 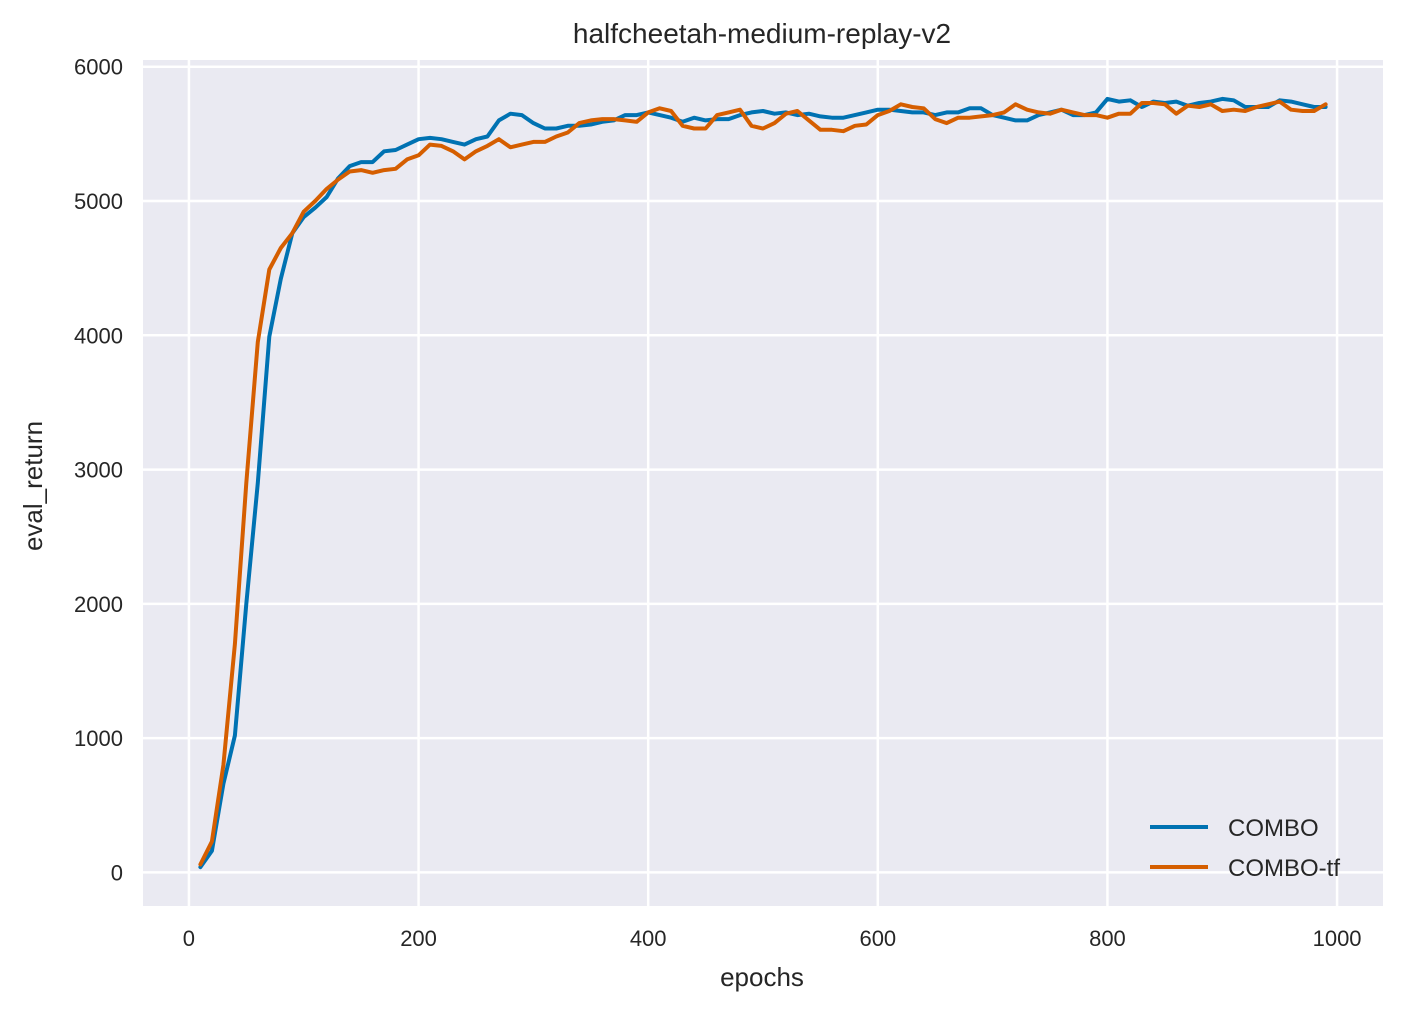 I want to click on y-axis-label: eval_return, so click(x=33, y=486).